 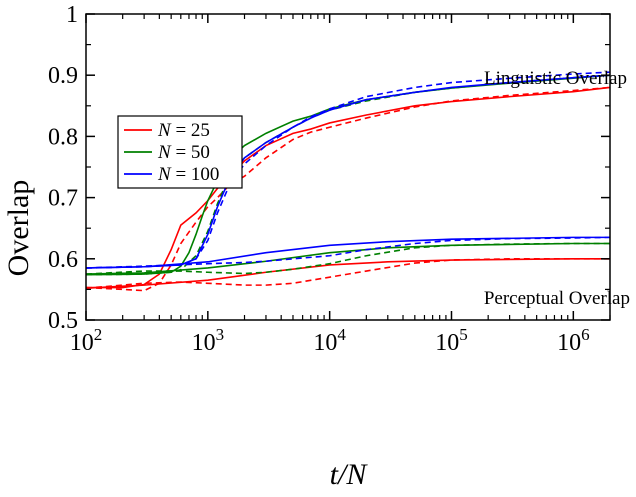 I want to click on series-line-perc-50-dashed, so click(x=347, y=258).